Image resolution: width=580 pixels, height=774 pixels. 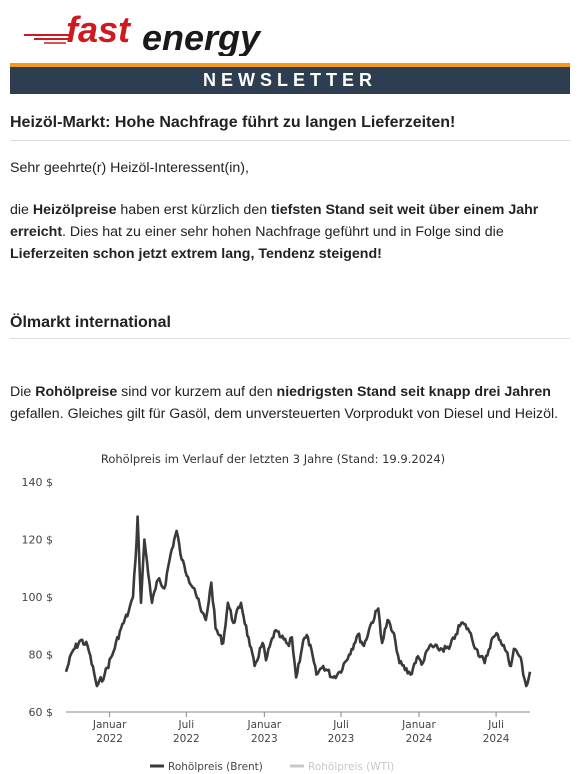 I want to click on brand-part2: energy, so click(x=202, y=36).